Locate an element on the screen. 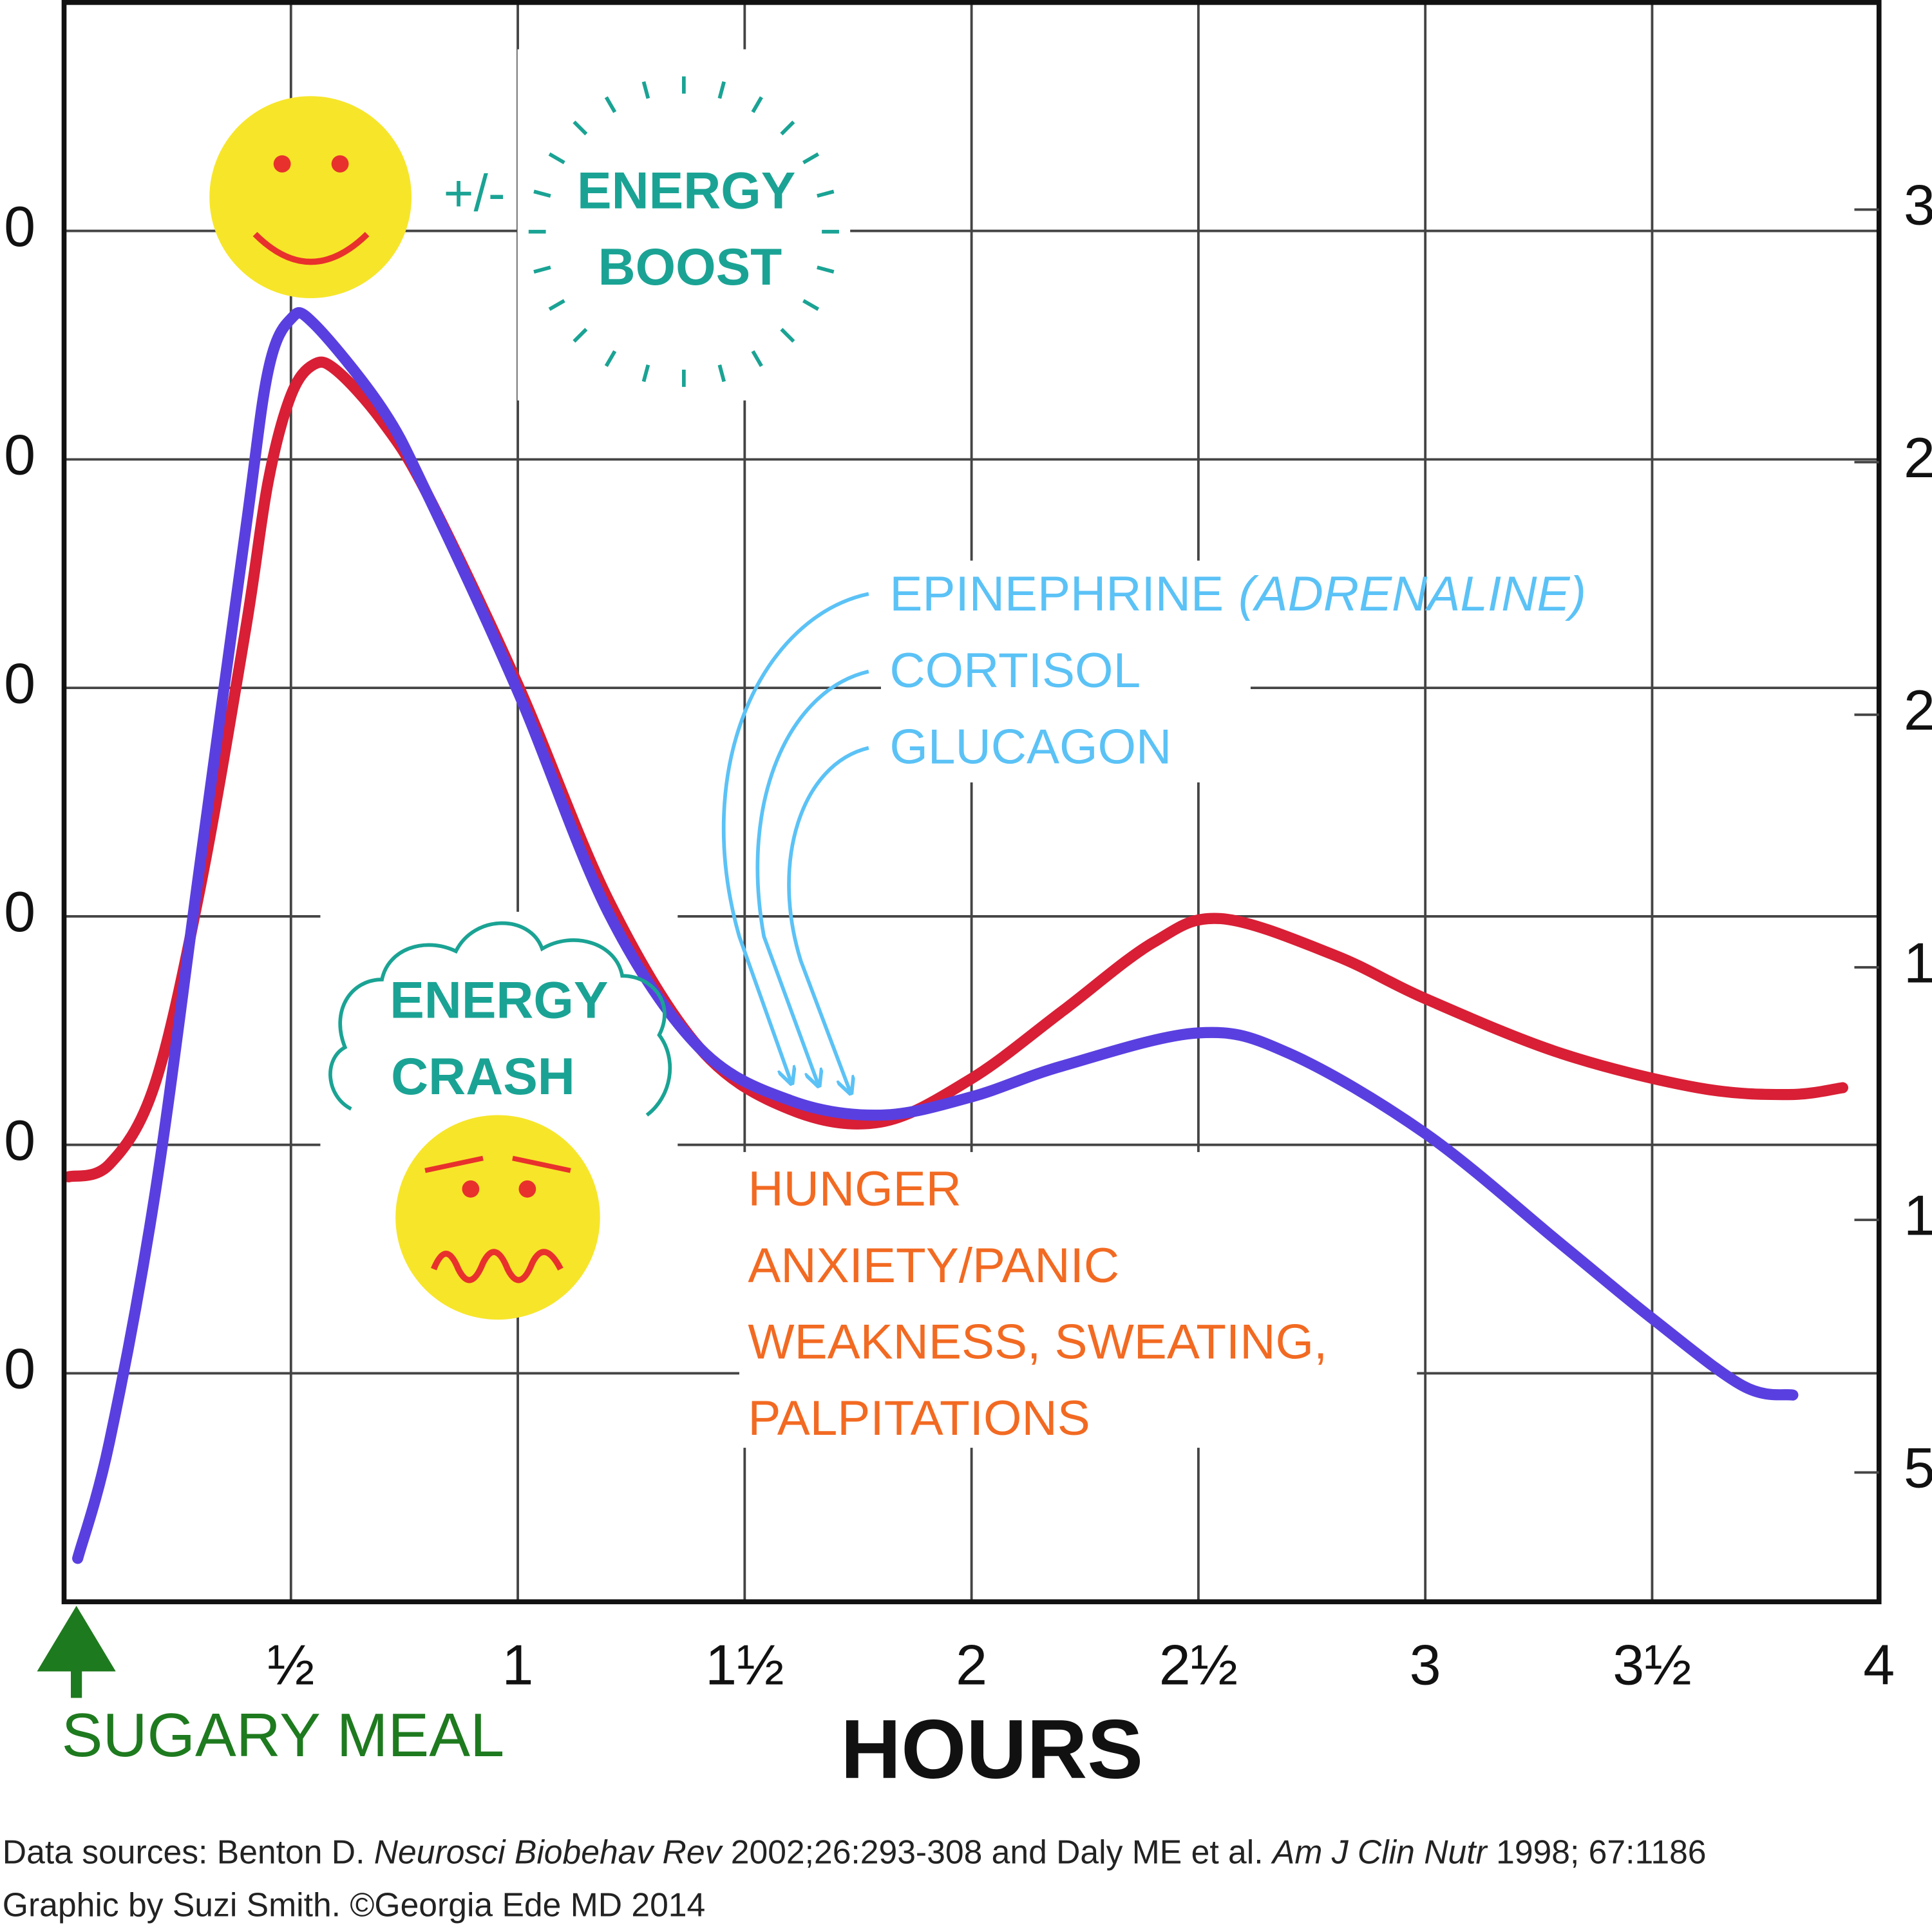 This screenshot has width=1932, height=1932. x-tick-label: 1 is located at coordinates (518, 1665).